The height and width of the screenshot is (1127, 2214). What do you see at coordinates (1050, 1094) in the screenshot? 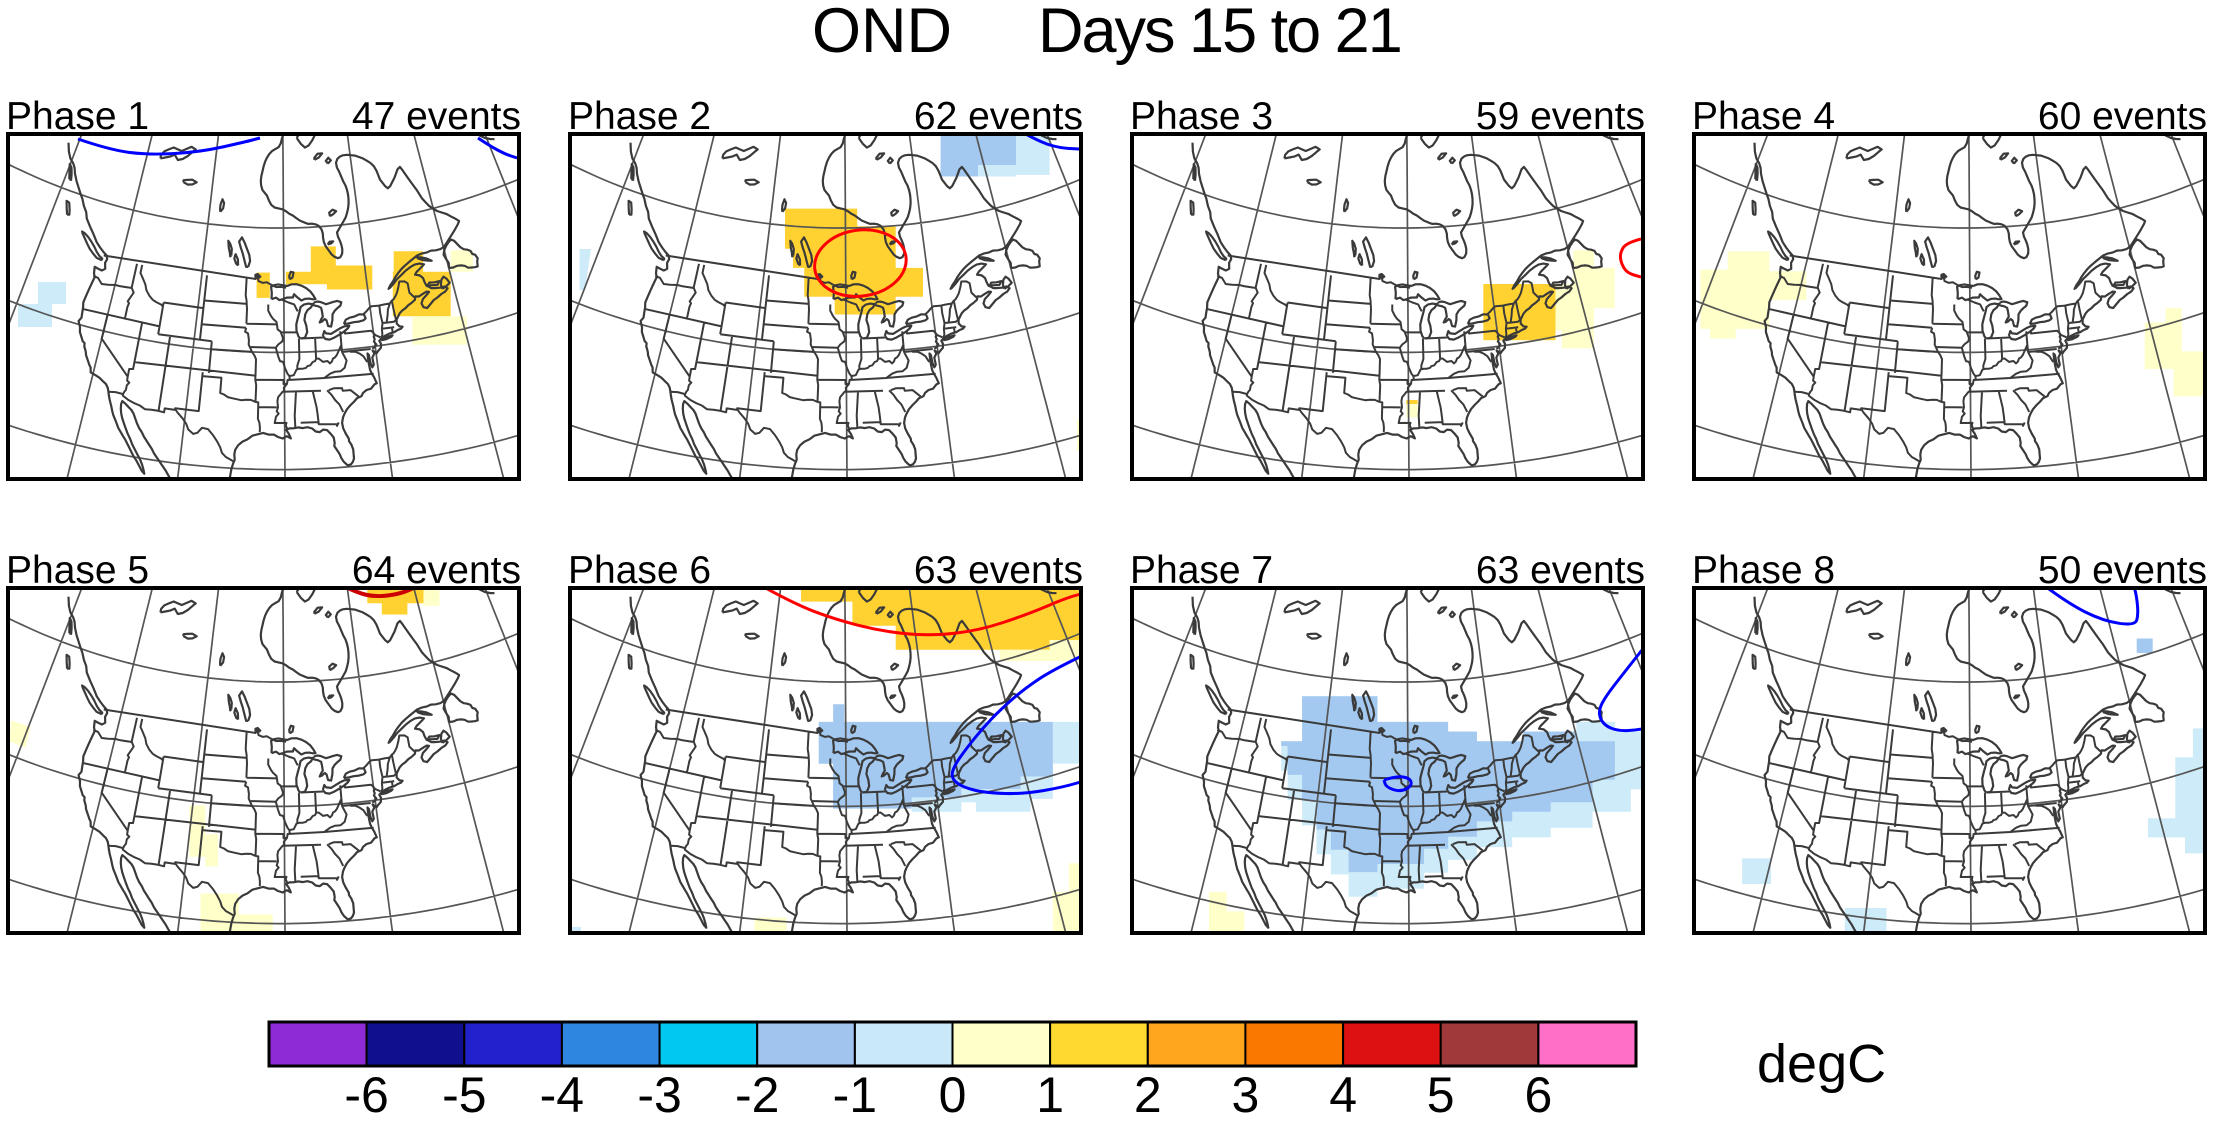
I see `svg-text: 1` at bounding box center [1050, 1094].